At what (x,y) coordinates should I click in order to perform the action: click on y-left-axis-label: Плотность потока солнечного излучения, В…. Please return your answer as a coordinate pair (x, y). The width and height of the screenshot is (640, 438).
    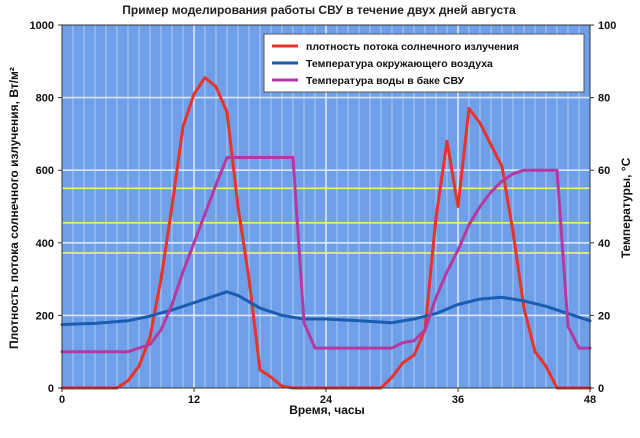
    Looking at the image, I should click on (14, 208).